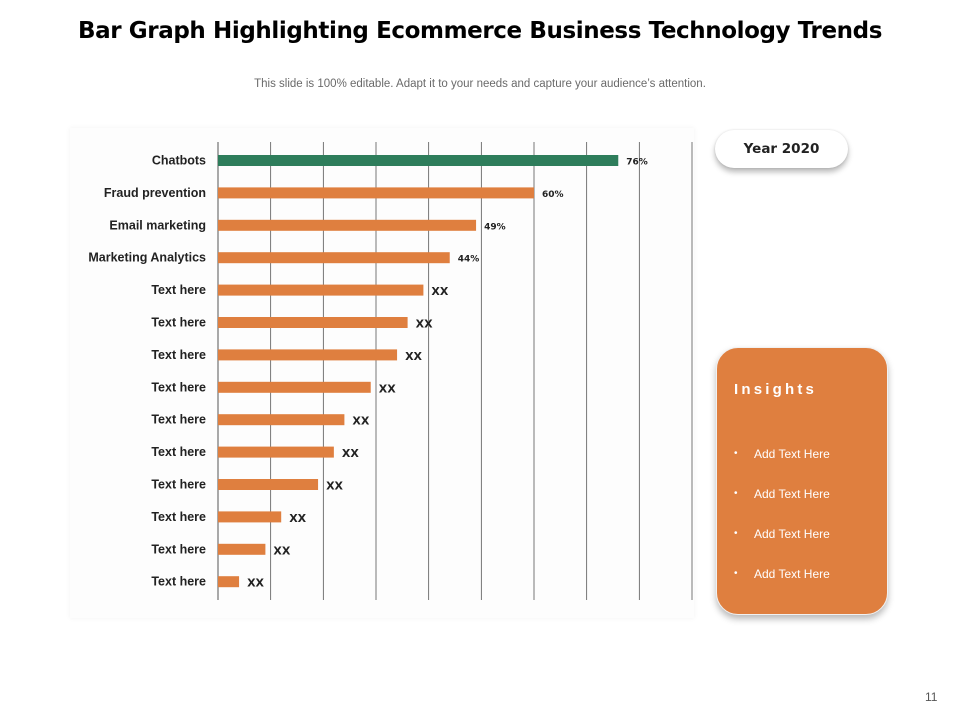 Image resolution: width=960 pixels, height=720 pixels. Describe the element at coordinates (776, 389) in the screenshot. I see `insights-title: Insights` at that location.